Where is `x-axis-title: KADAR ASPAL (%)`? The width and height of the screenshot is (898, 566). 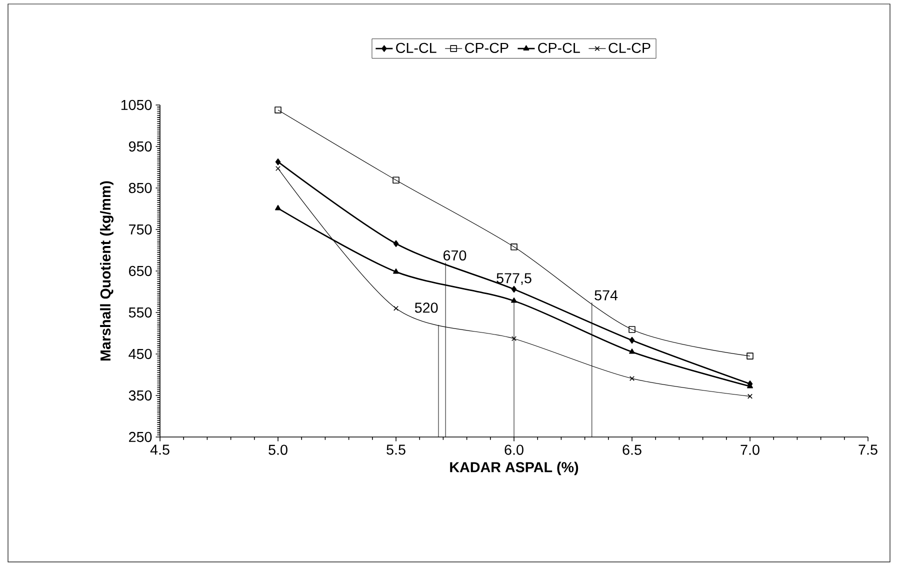
x-axis-title: KADAR ASPAL (%) is located at coordinates (514, 469).